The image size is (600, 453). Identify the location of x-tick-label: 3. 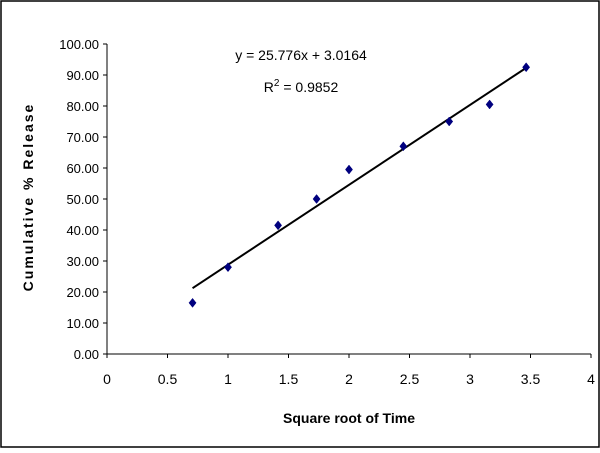
(470, 379).